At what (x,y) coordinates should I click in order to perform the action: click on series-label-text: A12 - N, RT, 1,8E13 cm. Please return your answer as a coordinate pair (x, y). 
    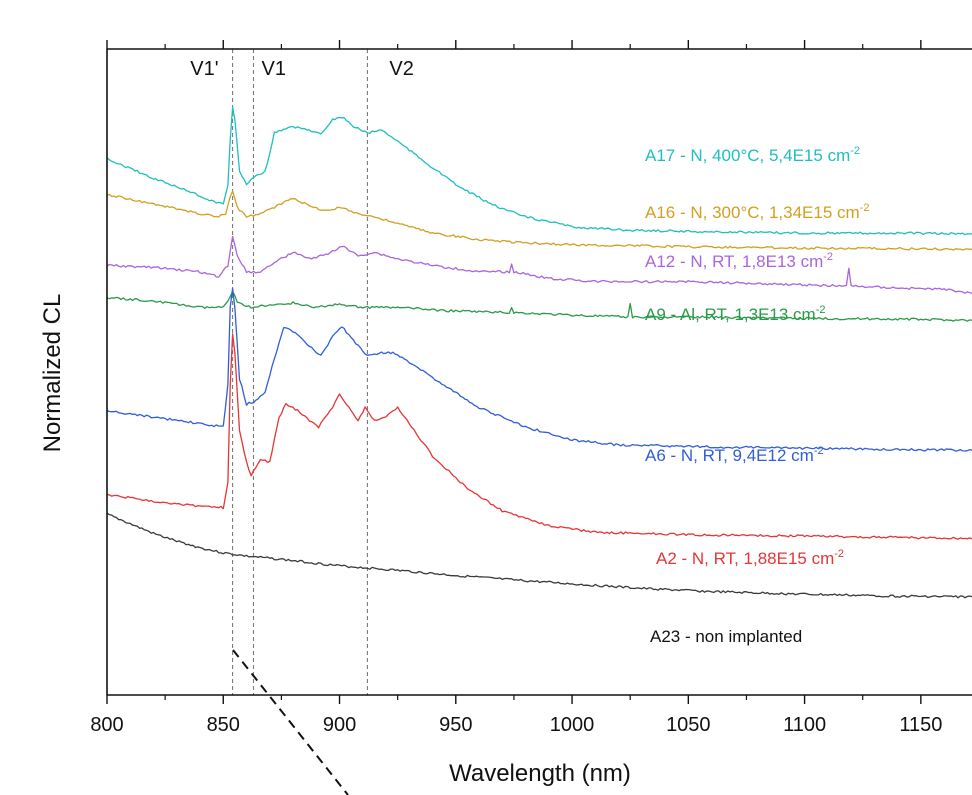
    Looking at the image, I should click on (734, 261).